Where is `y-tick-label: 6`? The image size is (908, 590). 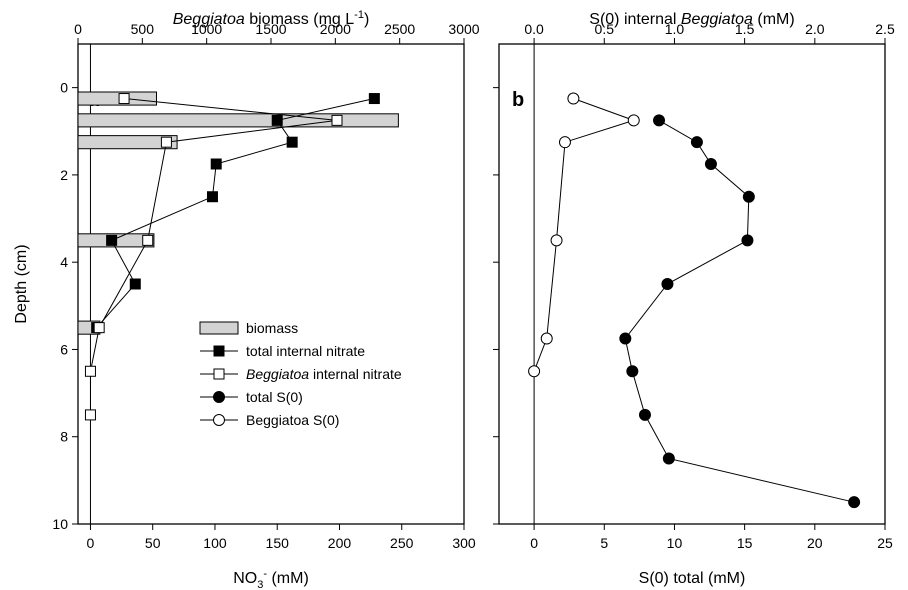 y-tick-label: 6 is located at coordinates (64, 349).